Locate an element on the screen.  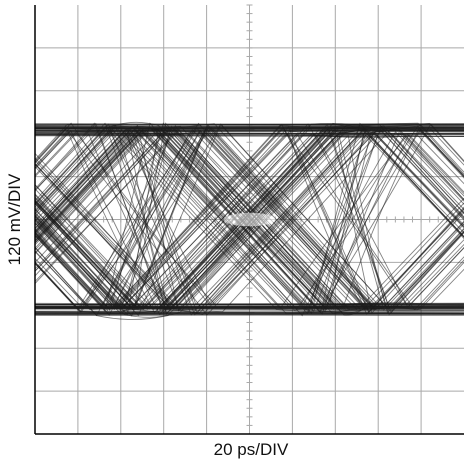
x-axis-label: 20 ps/DIV is located at coordinates (251, 449).